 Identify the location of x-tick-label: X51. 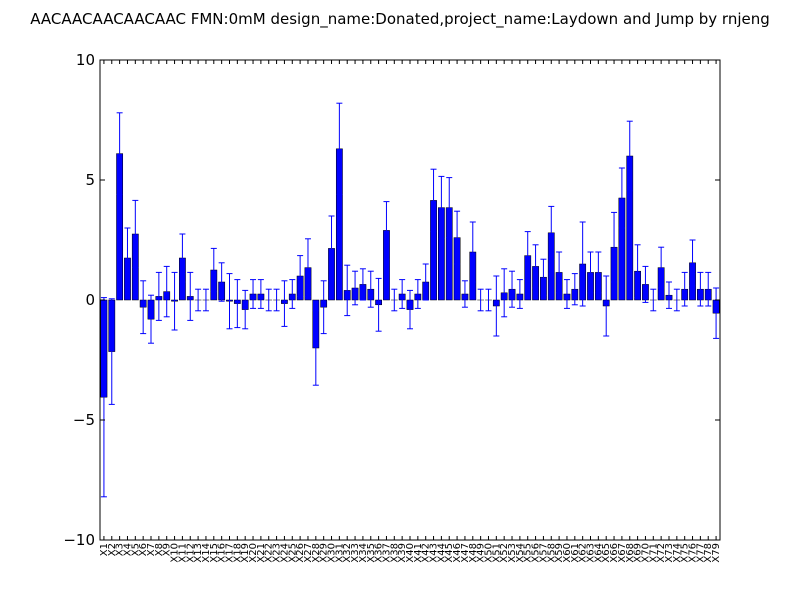
(496, 553).